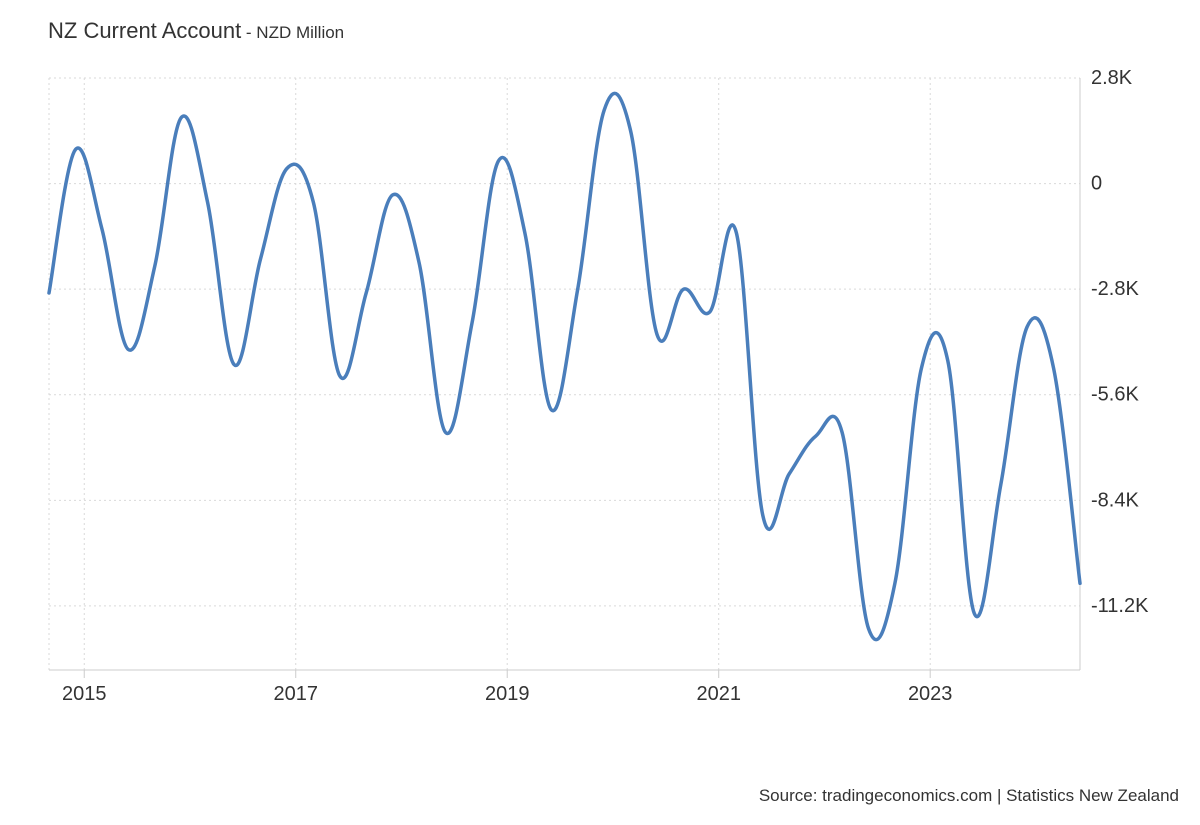 Image resolution: width=1200 pixels, height=825 pixels. I want to click on x-tick-label: 2017, so click(295, 694).